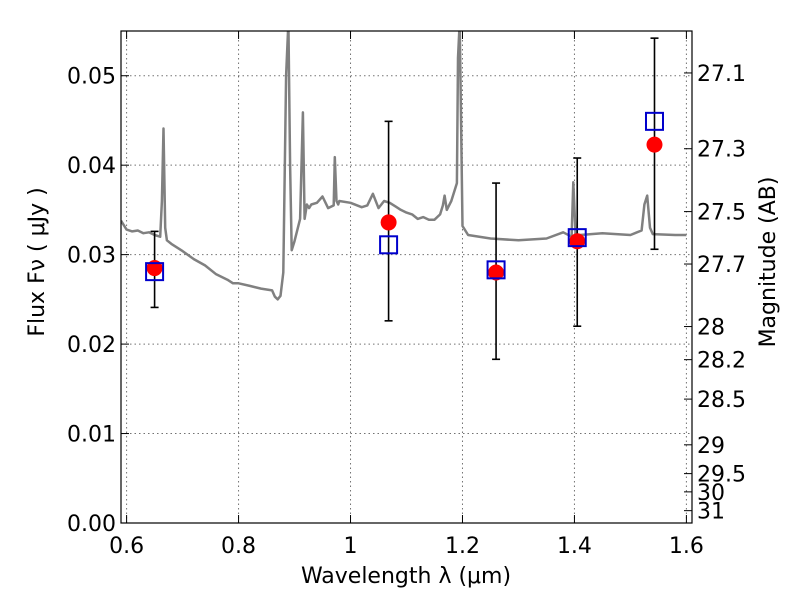  I want to click on right-tick-label: 27.7, so click(721, 265).